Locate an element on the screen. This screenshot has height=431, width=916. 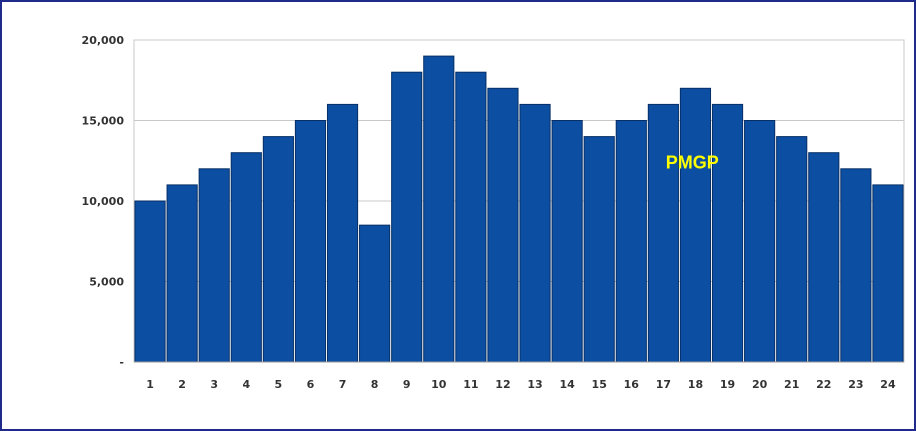
x-tick-label: 20 is located at coordinates (760, 384).